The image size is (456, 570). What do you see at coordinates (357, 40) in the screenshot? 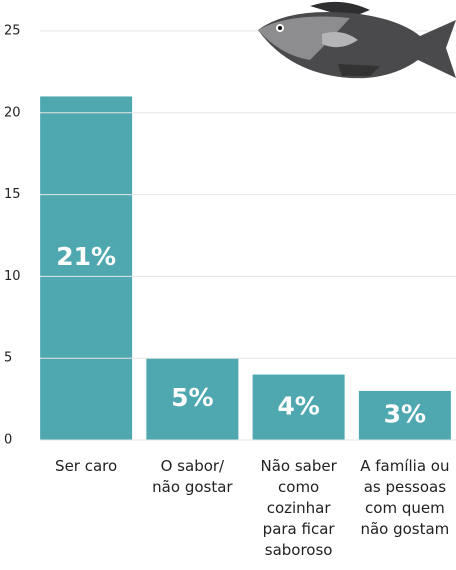
I see `fish-illustration` at bounding box center [357, 40].